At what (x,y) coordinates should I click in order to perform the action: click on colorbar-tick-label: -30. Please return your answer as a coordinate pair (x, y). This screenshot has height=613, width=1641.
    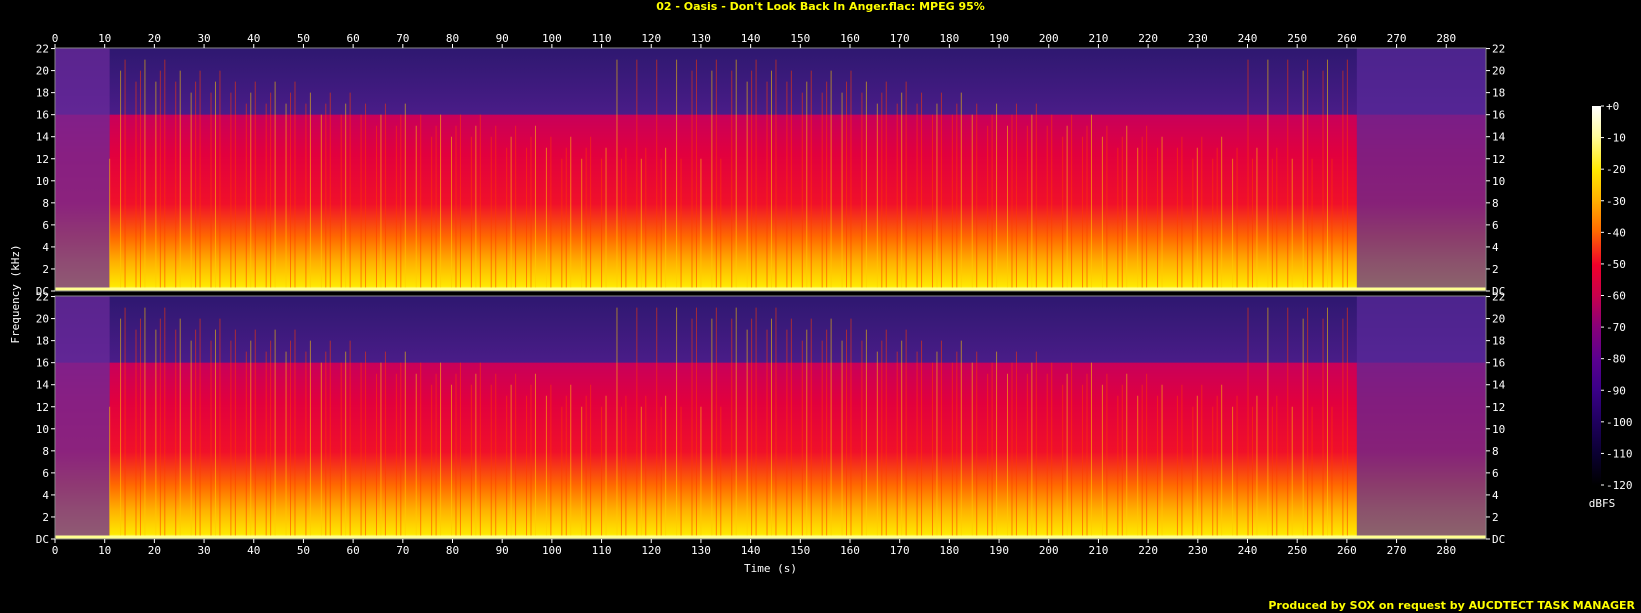
    Looking at the image, I should click on (1616, 201).